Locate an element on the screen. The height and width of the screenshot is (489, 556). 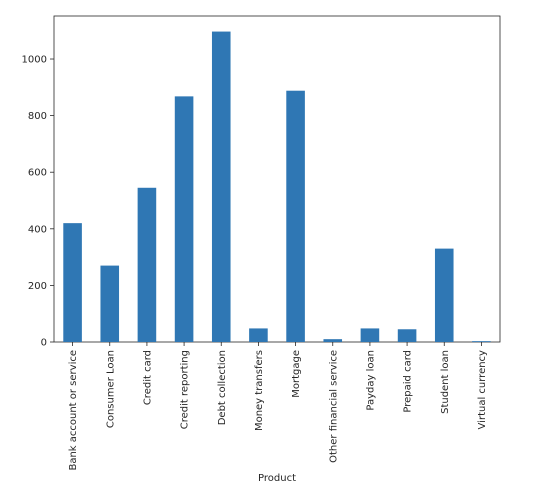
x-tick-label: Credit reporting is located at coordinates (185, 389).